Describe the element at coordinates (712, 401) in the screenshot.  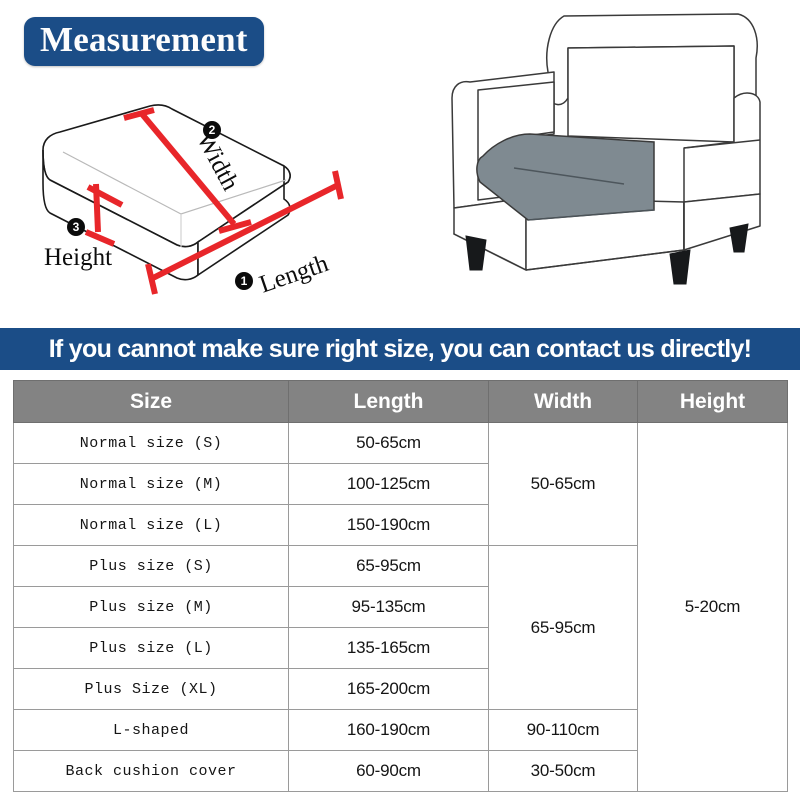
I see `col-header-height: Height` at that location.